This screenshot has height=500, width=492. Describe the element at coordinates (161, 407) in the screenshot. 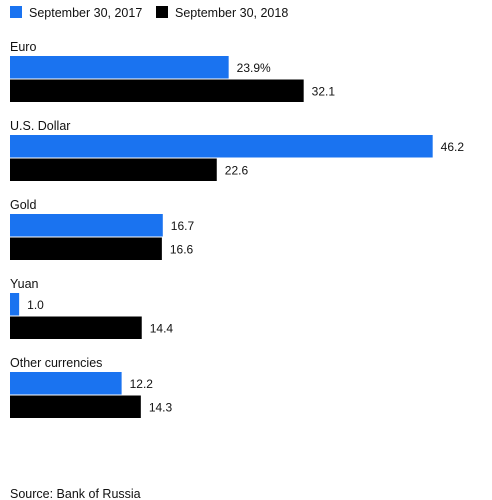

I see `value-label: 14.3` at that location.